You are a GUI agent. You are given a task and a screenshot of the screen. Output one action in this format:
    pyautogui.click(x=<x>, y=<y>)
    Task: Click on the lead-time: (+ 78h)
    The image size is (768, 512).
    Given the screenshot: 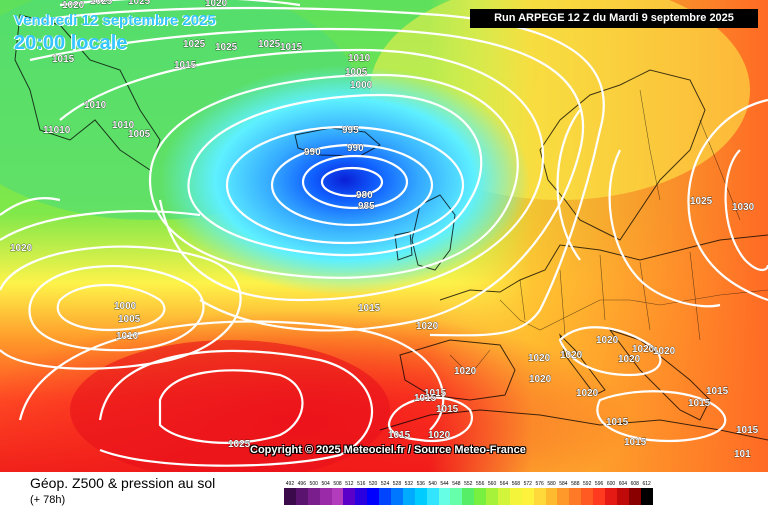 What is the action you would take?
    pyautogui.click(x=48, y=500)
    